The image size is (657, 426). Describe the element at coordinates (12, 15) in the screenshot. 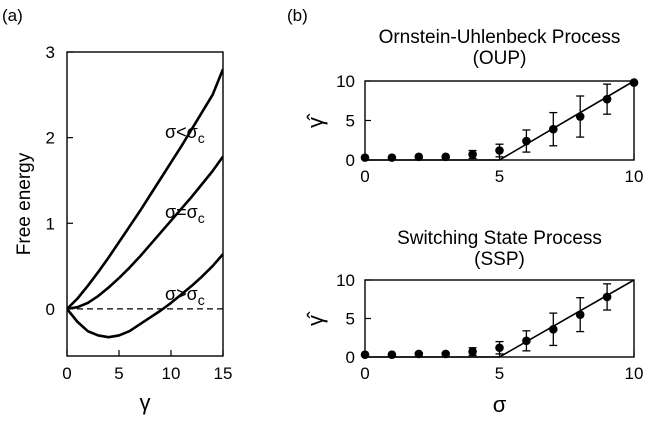

I see `panel-label-a: (a)` at that location.